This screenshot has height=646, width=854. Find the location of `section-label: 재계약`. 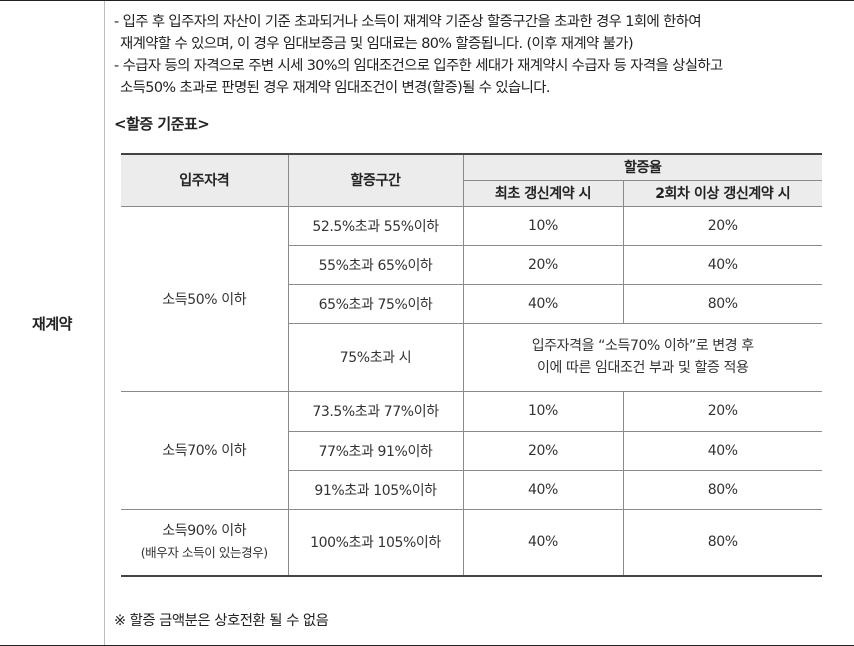

section-label: 재계약 is located at coordinates (52, 323).